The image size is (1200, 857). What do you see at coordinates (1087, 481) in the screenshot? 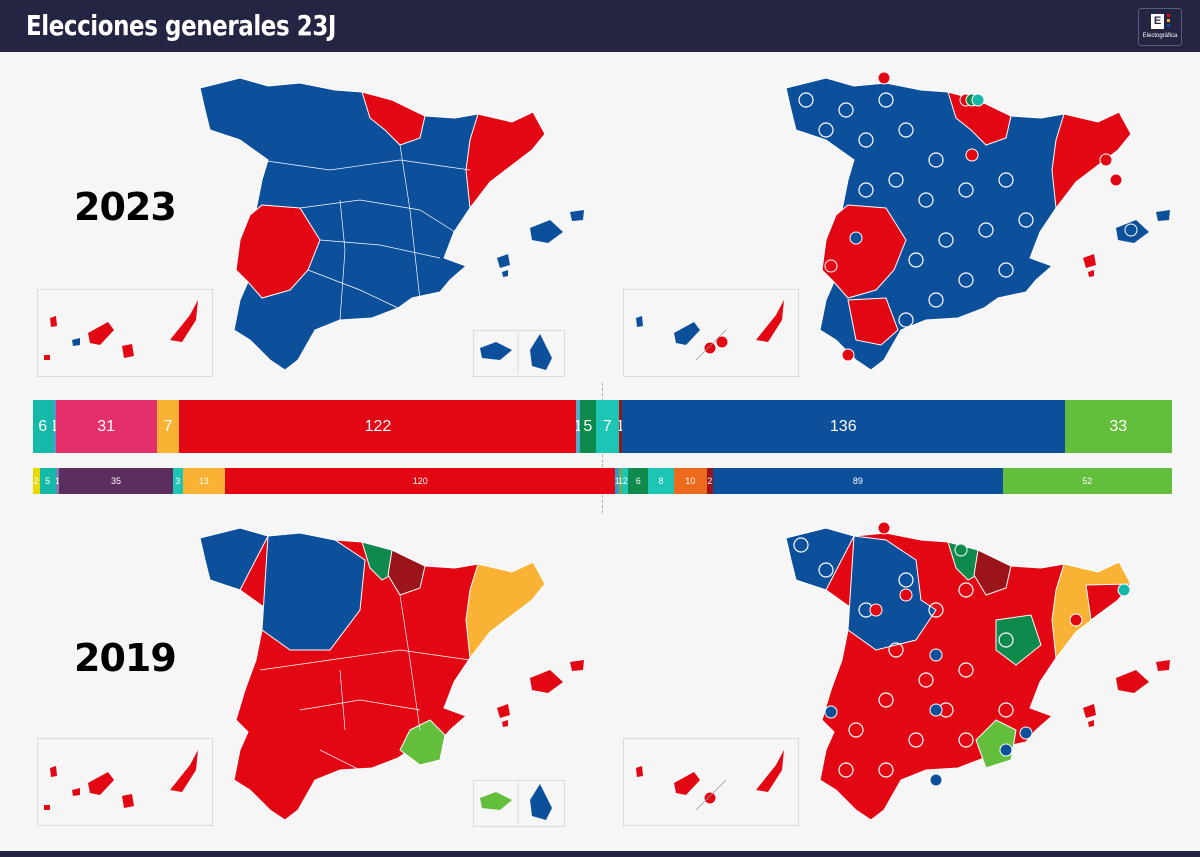
I see `bar-segment: 52` at bounding box center [1087, 481].